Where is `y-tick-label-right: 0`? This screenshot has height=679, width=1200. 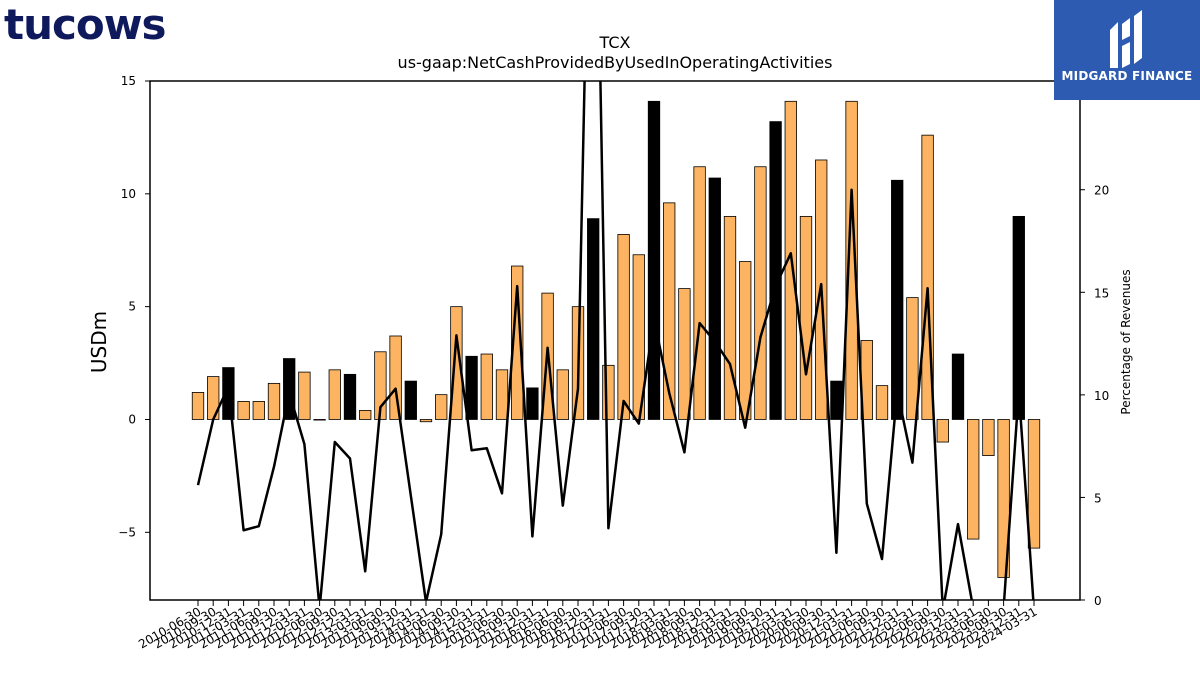 y-tick-label-right: 0 is located at coordinates (1098, 601).